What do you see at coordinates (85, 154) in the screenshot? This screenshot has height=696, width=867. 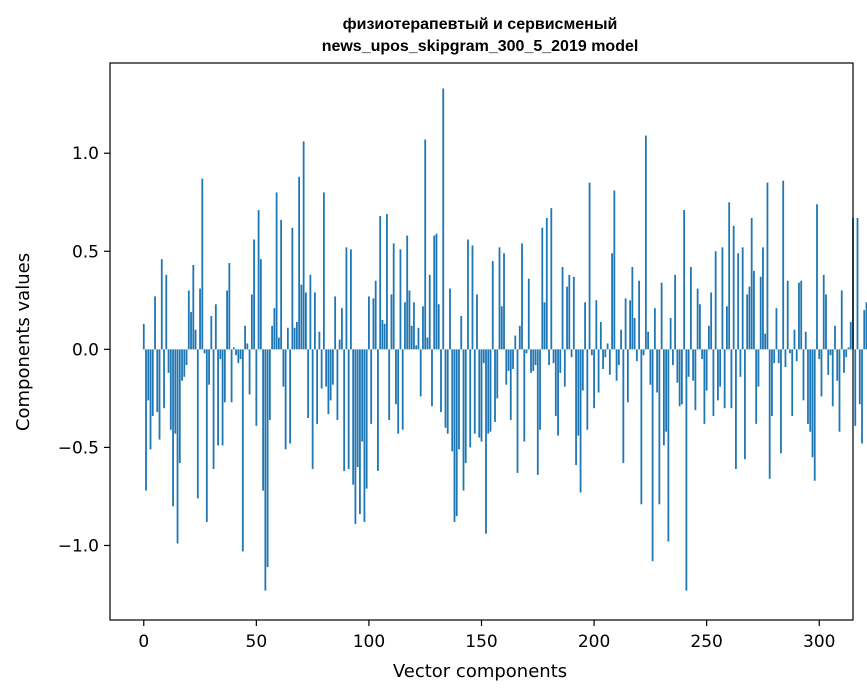 I see `y-tick-label: 1.0` at bounding box center [85, 154].